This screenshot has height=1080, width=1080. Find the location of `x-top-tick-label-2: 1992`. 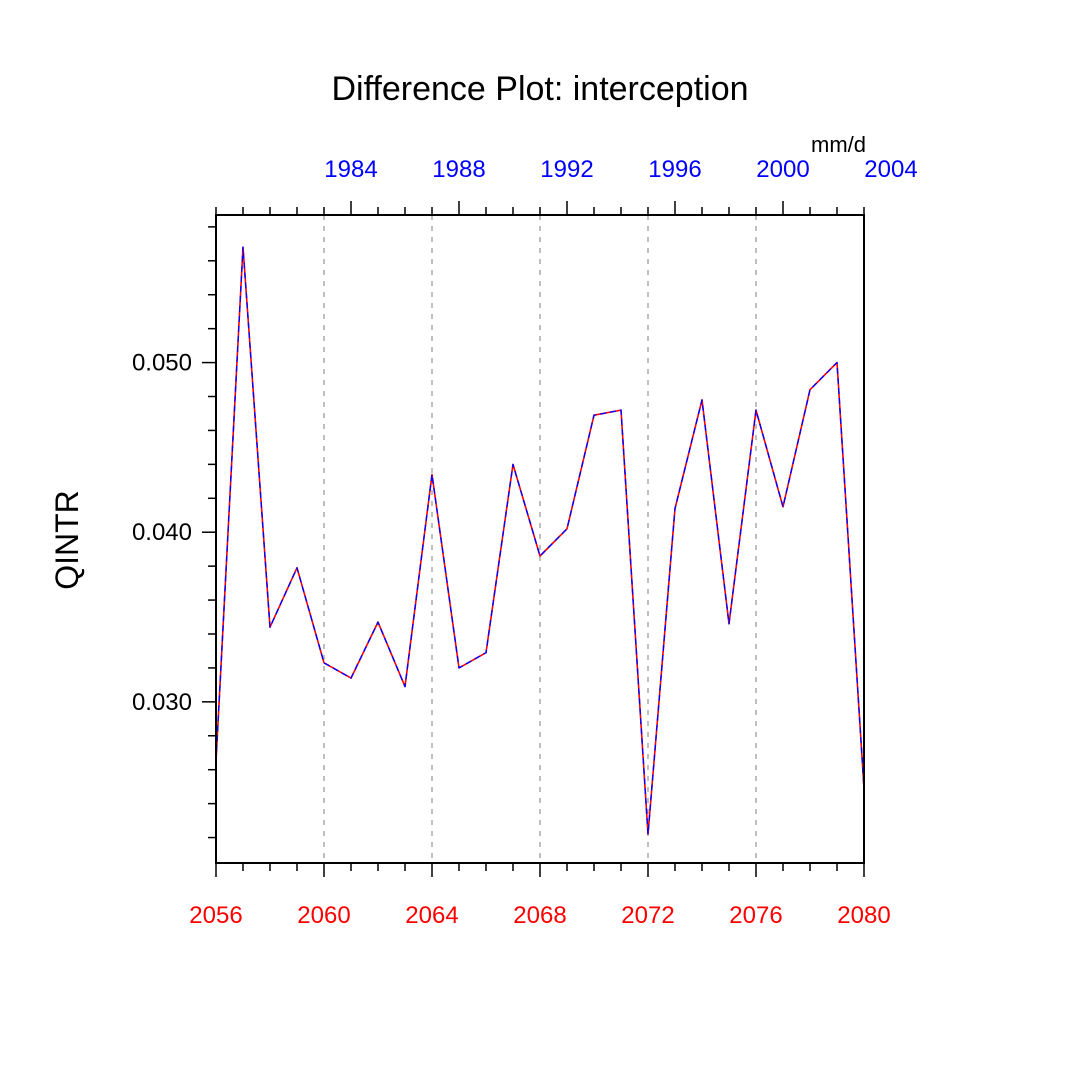

x-top-tick-label-2: 1992 is located at coordinates (566, 169).